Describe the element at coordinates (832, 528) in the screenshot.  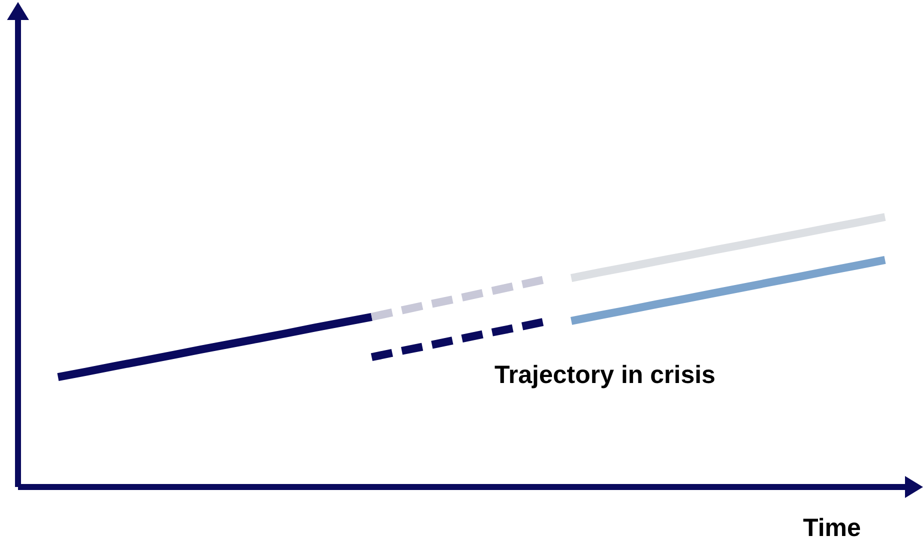
I see `x-axis-title: Time` at that location.